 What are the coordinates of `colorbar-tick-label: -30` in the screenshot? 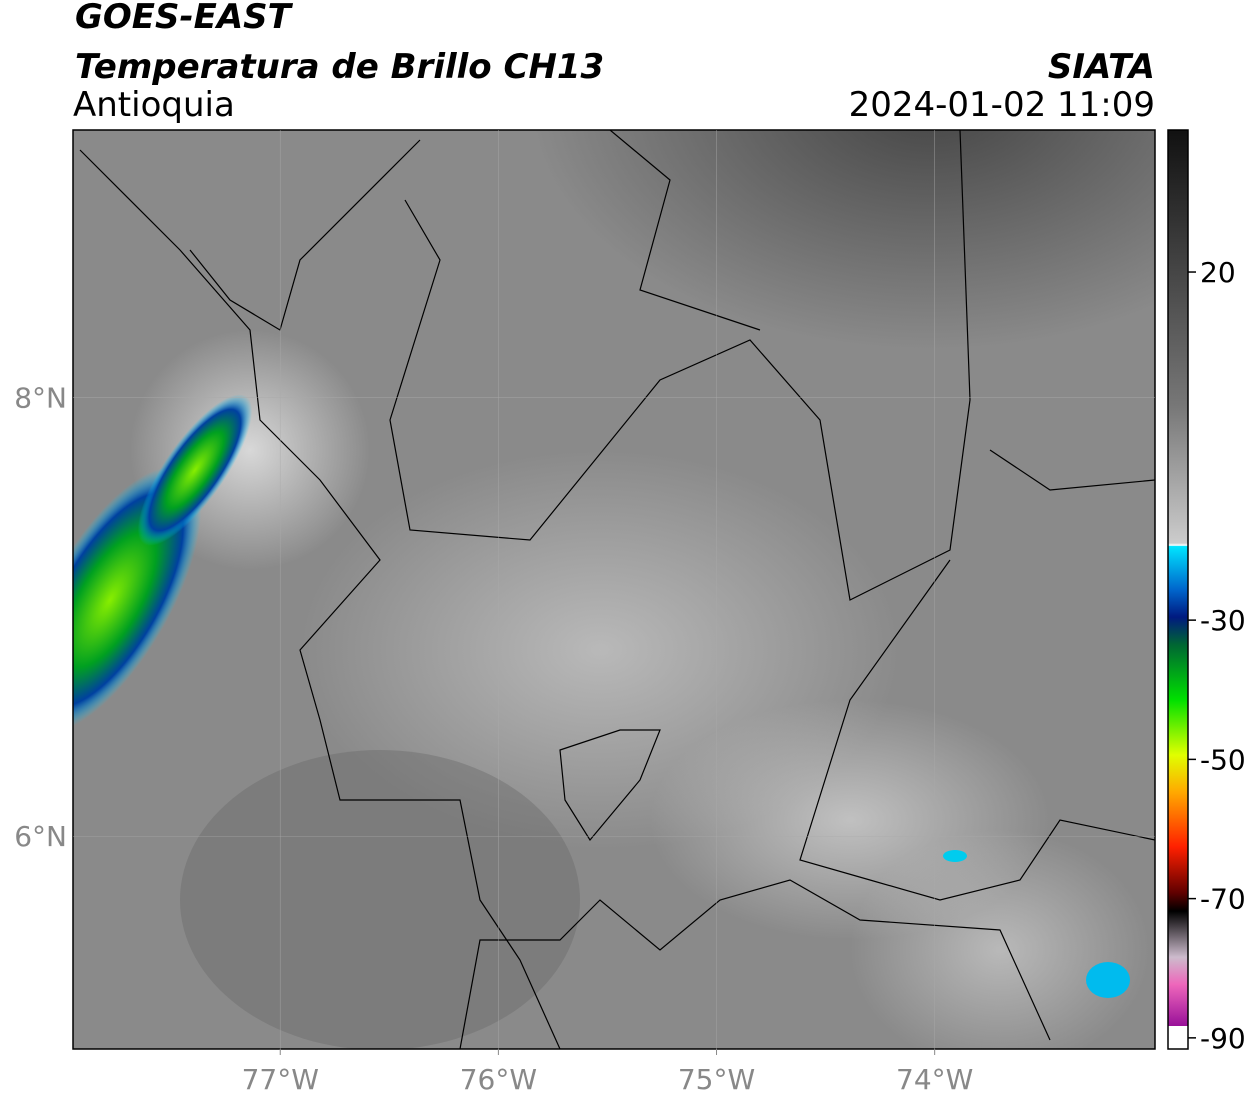 It's located at (1223, 620).